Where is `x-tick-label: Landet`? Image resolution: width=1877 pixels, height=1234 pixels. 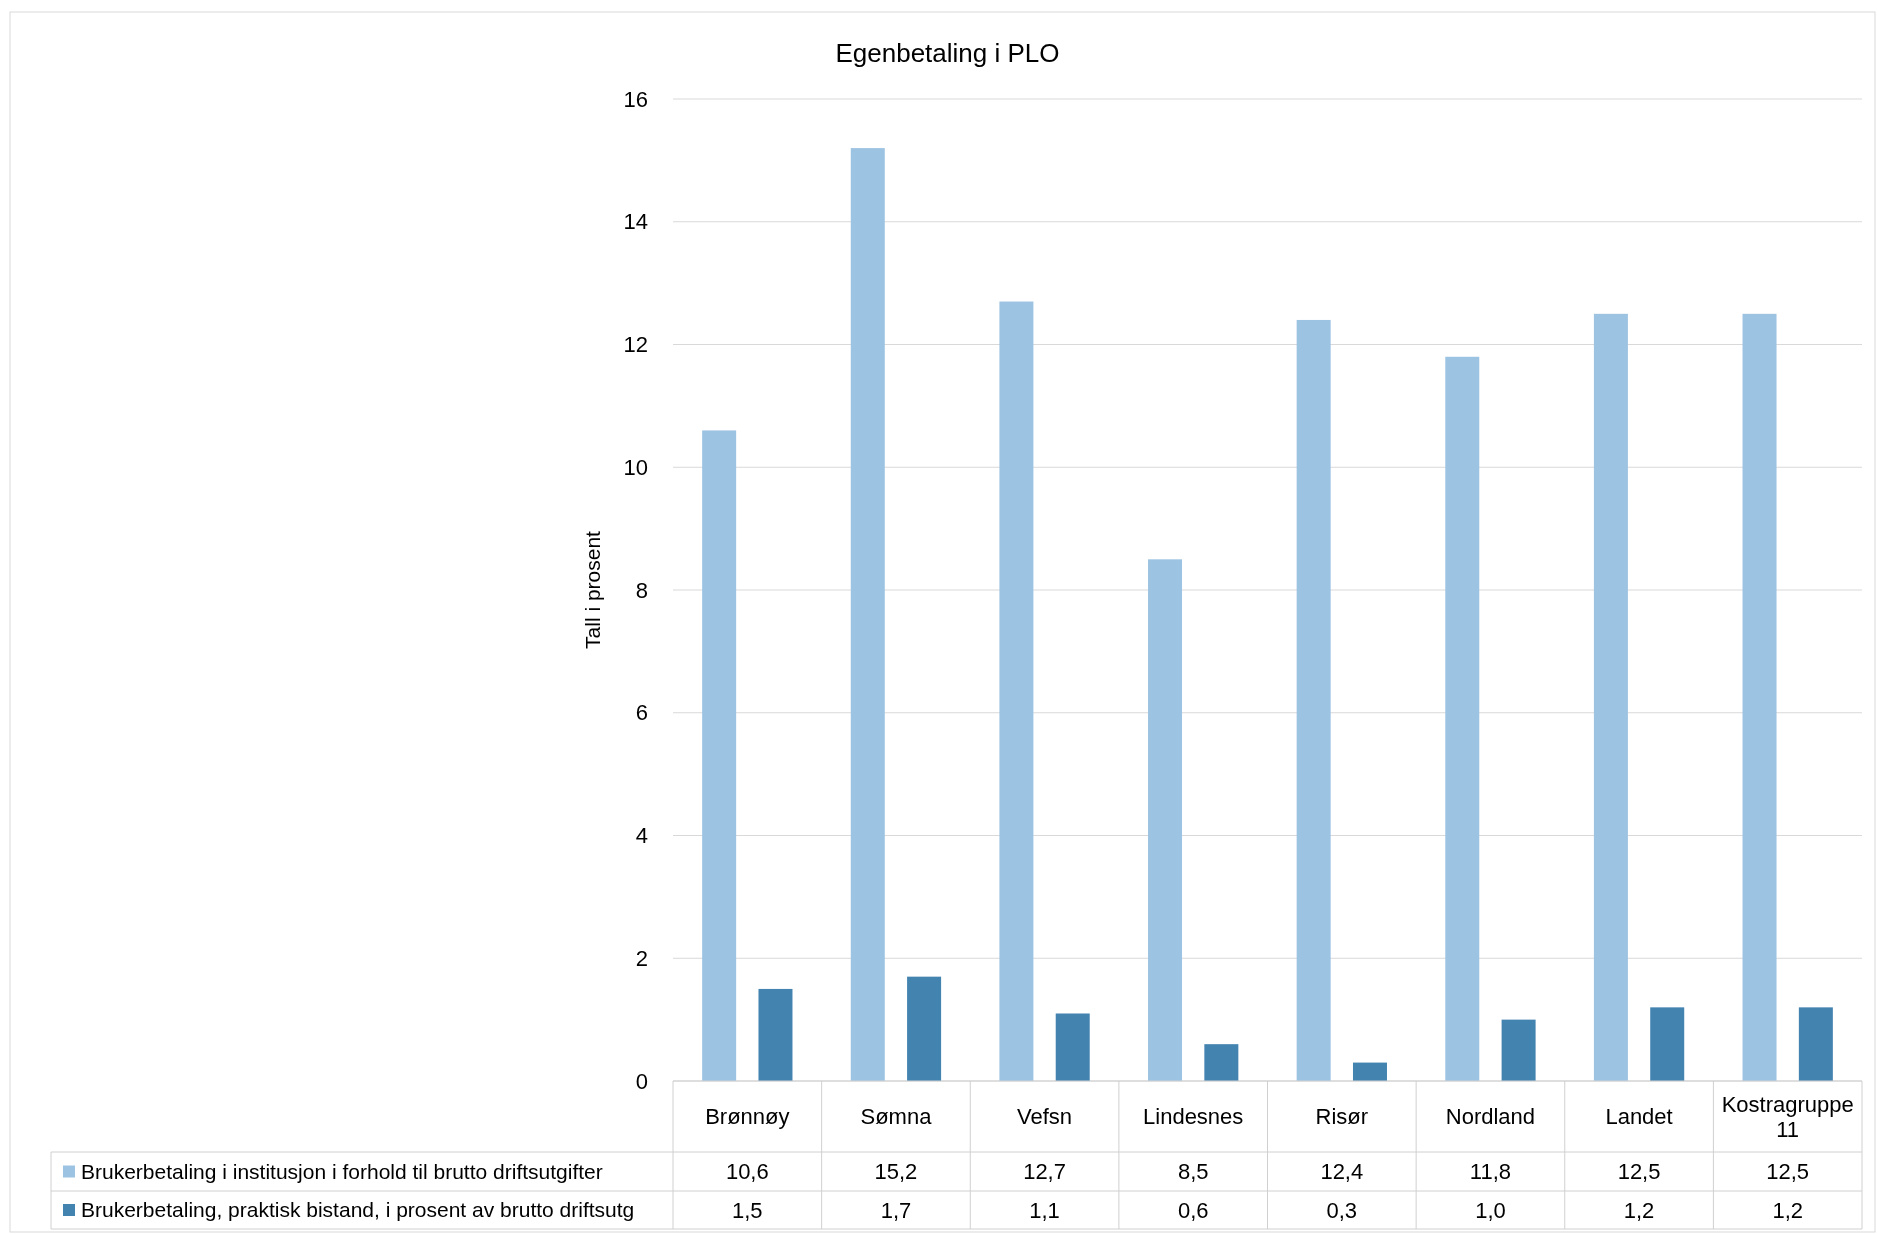
x-tick-label: Landet is located at coordinates (1639, 1117).